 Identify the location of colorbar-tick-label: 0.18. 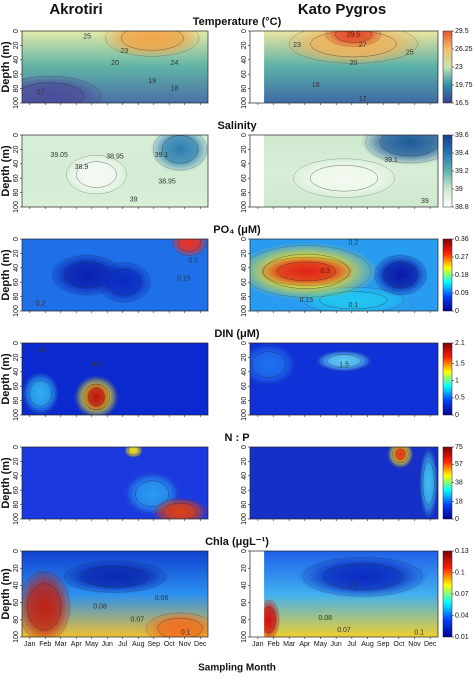
(462, 275).